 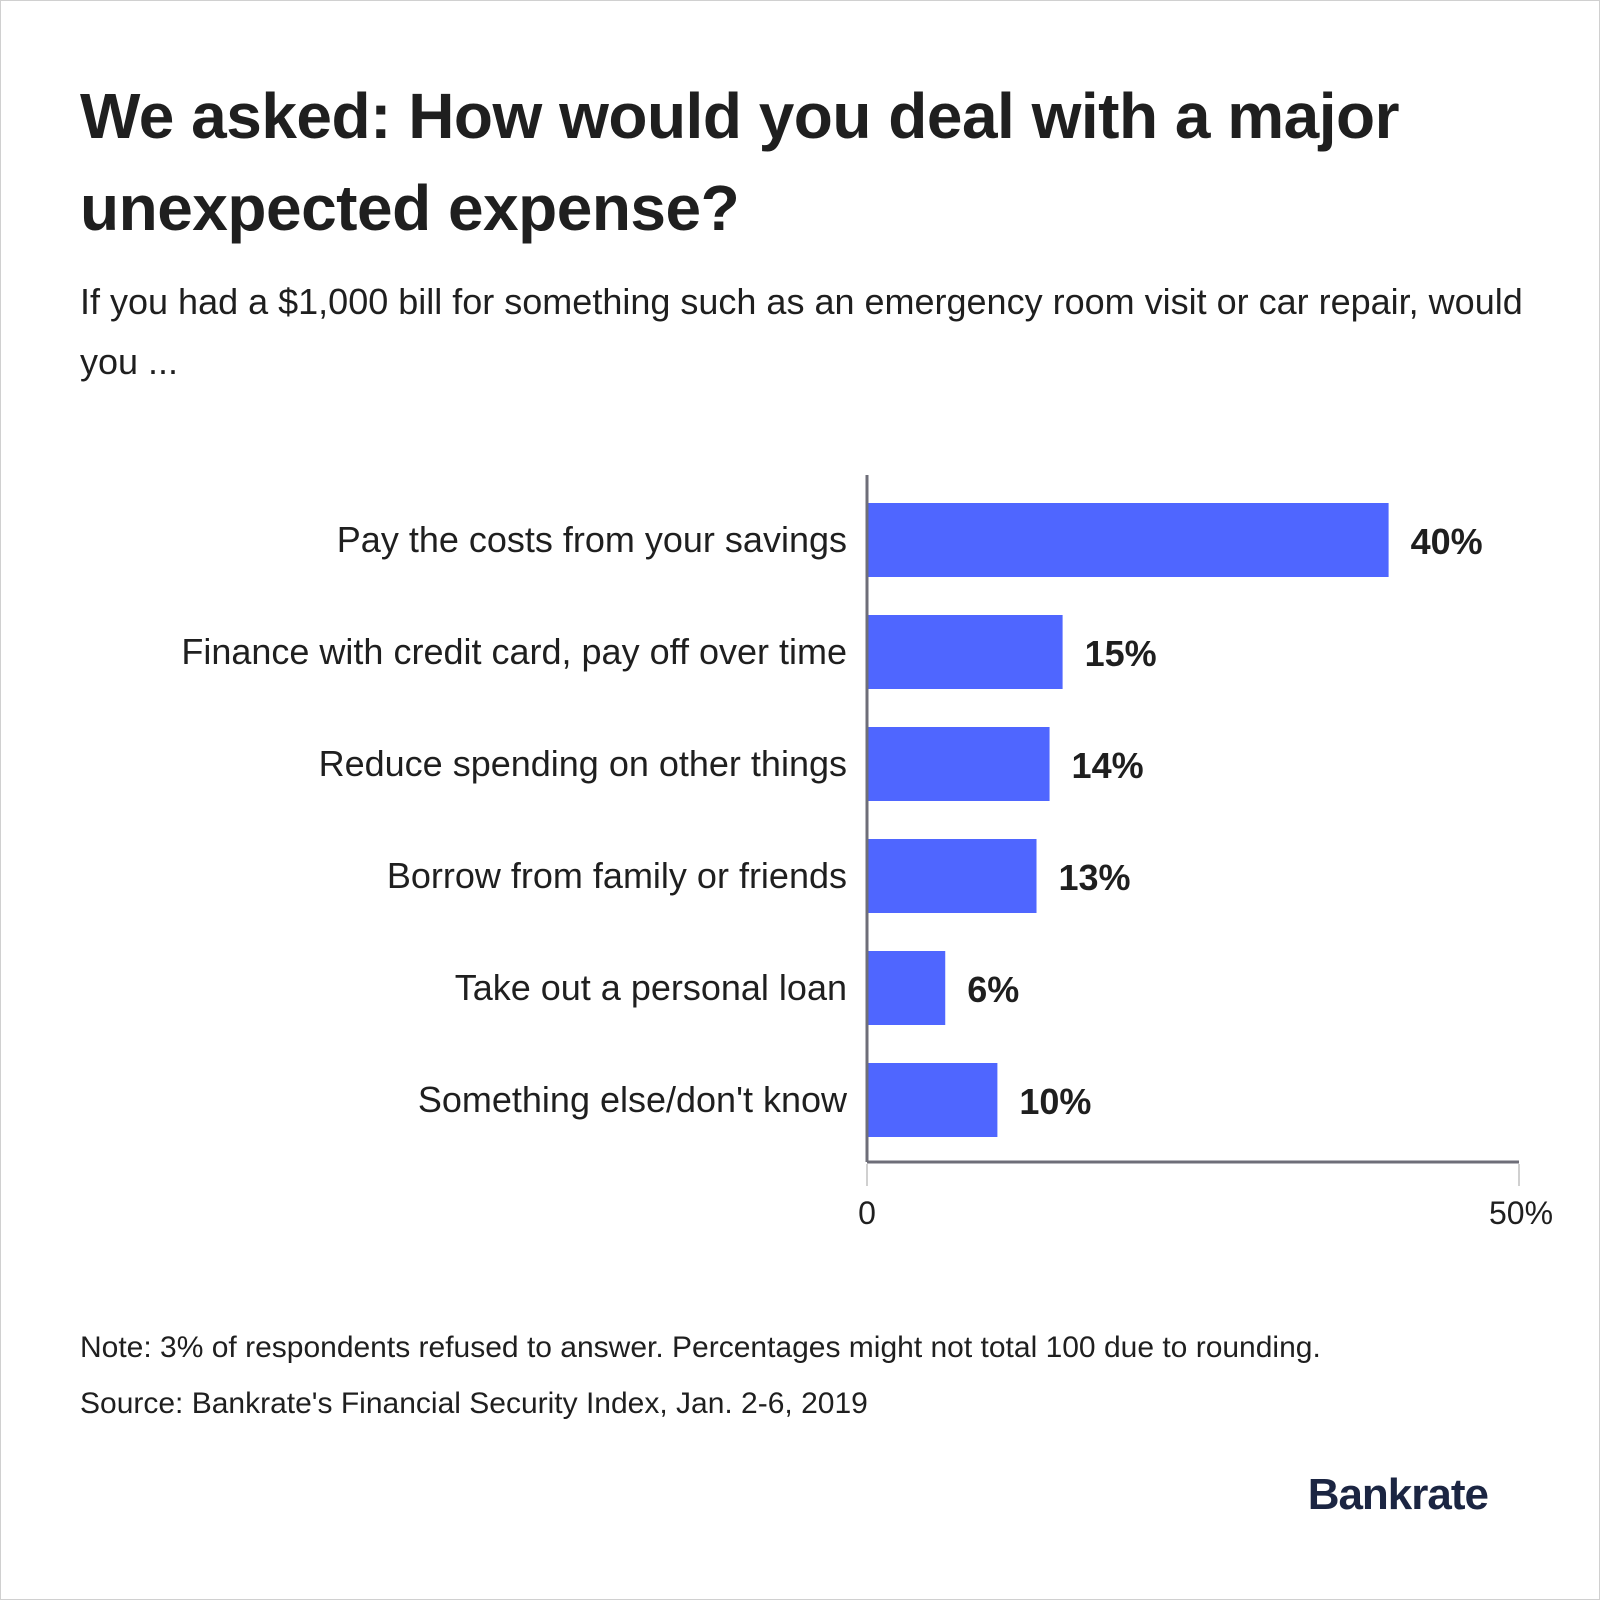 What do you see at coordinates (1521, 1213) in the screenshot?
I see `x-tick-label: 50%` at bounding box center [1521, 1213].